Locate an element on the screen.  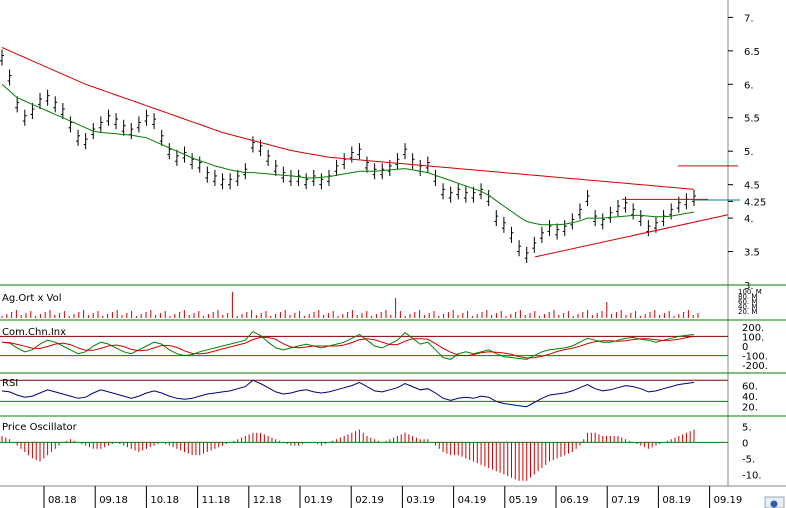
volume-tick-label: 80. M is located at coordinates (747, 297).